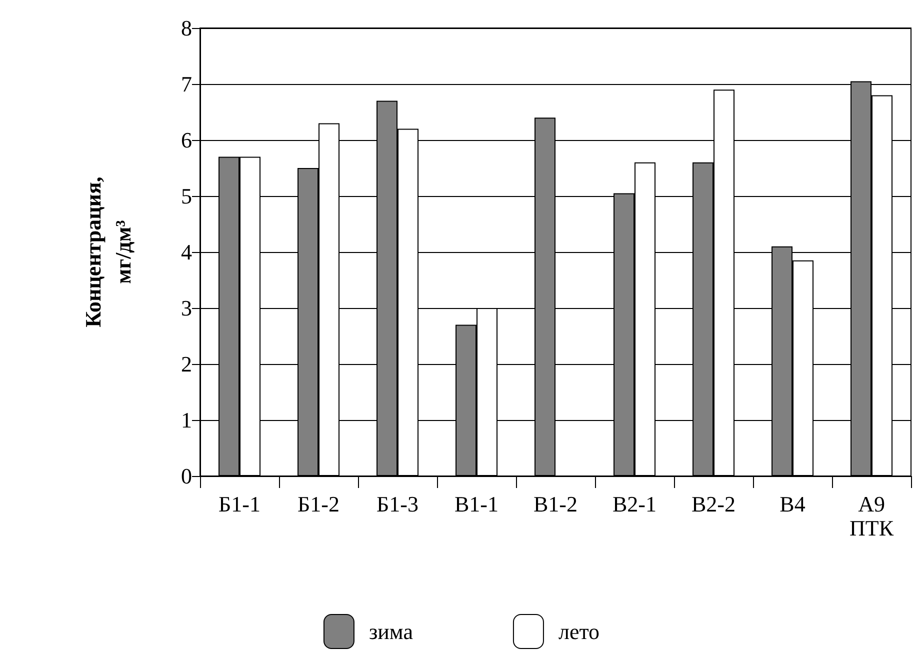 Image resolution: width=923 pixels, height=662 pixels. Describe the element at coordinates (186, 28) in the screenshot. I see `y-tick-label: 8` at that location.